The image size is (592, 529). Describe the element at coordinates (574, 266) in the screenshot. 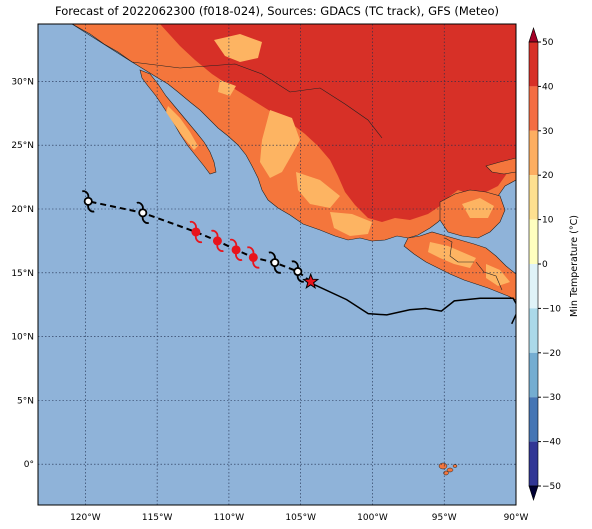

I see `colorbar-label: Min Temperature (°C)` at that location.